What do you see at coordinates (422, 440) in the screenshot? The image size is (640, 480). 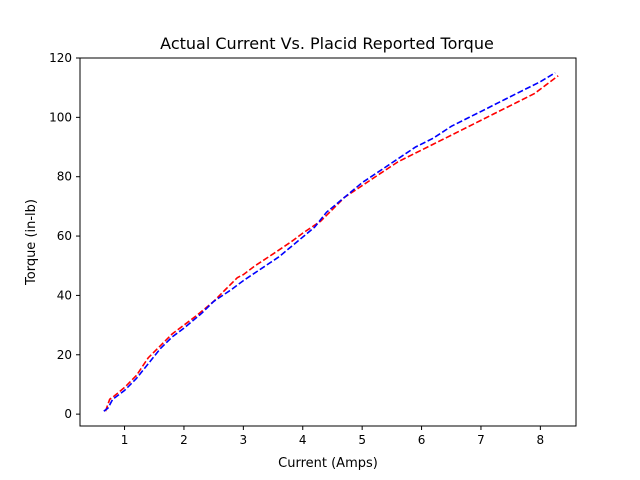 I see `x-tick-label: 6` at bounding box center [422, 440].